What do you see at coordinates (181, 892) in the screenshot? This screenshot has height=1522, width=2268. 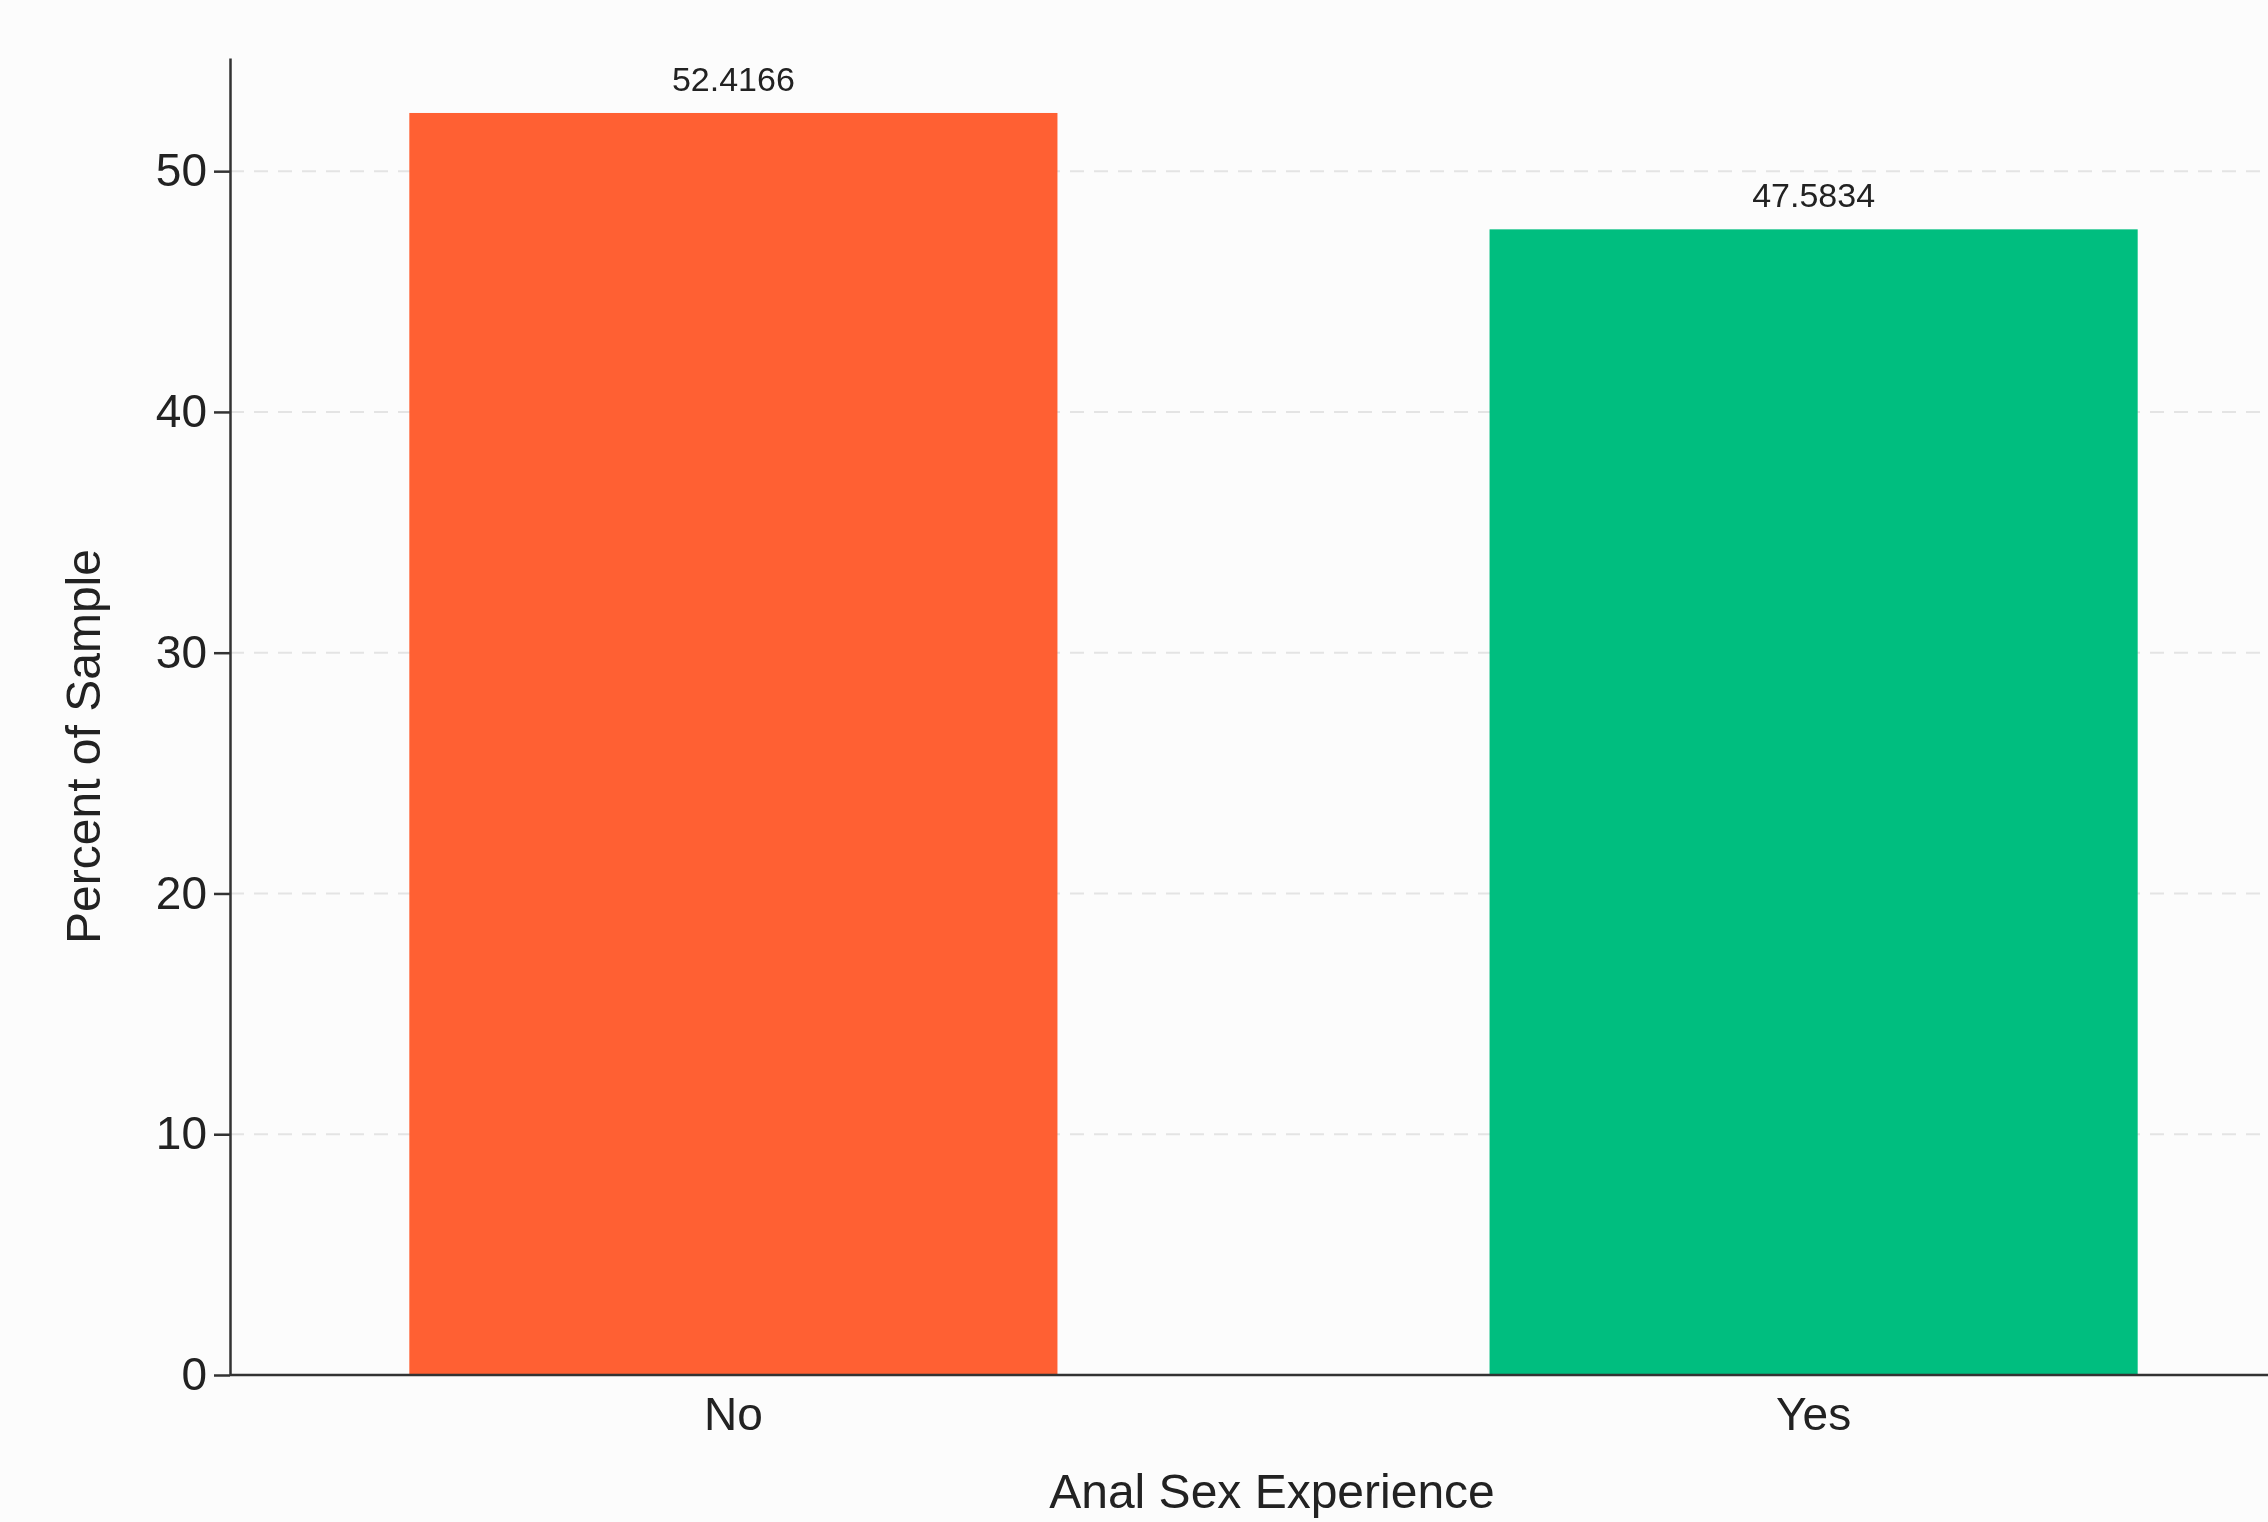 I see `y-tick-label: 20` at bounding box center [181, 892].